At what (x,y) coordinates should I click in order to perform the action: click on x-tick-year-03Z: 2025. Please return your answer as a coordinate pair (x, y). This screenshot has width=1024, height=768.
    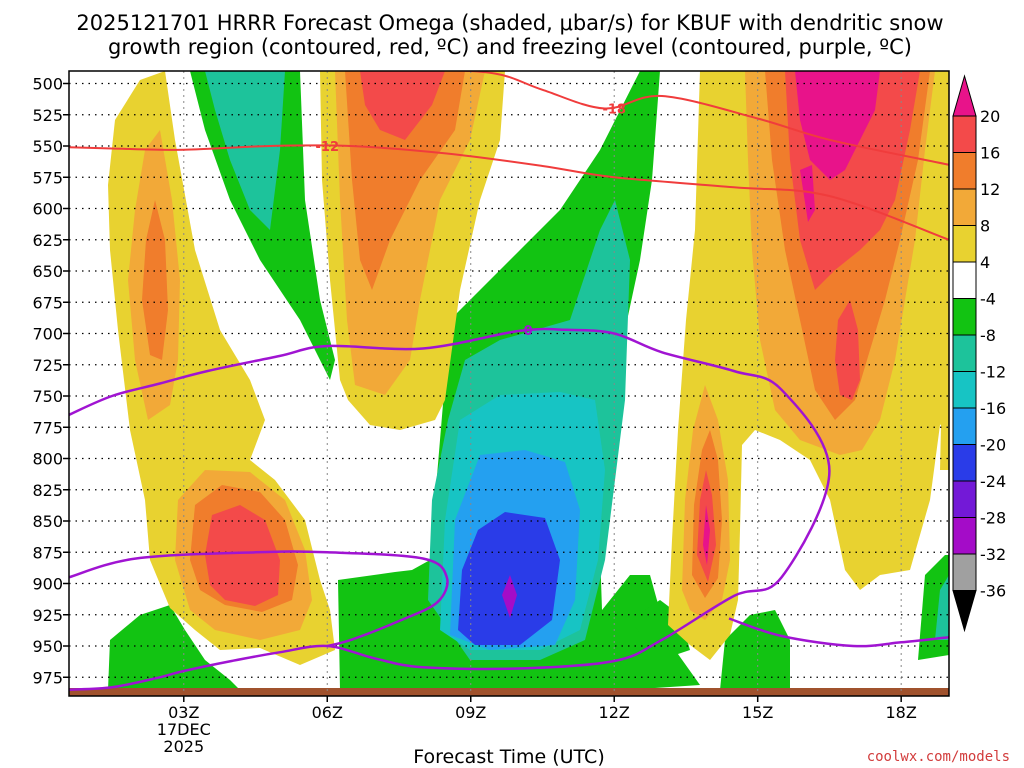
    Looking at the image, I should click on (183, 746).